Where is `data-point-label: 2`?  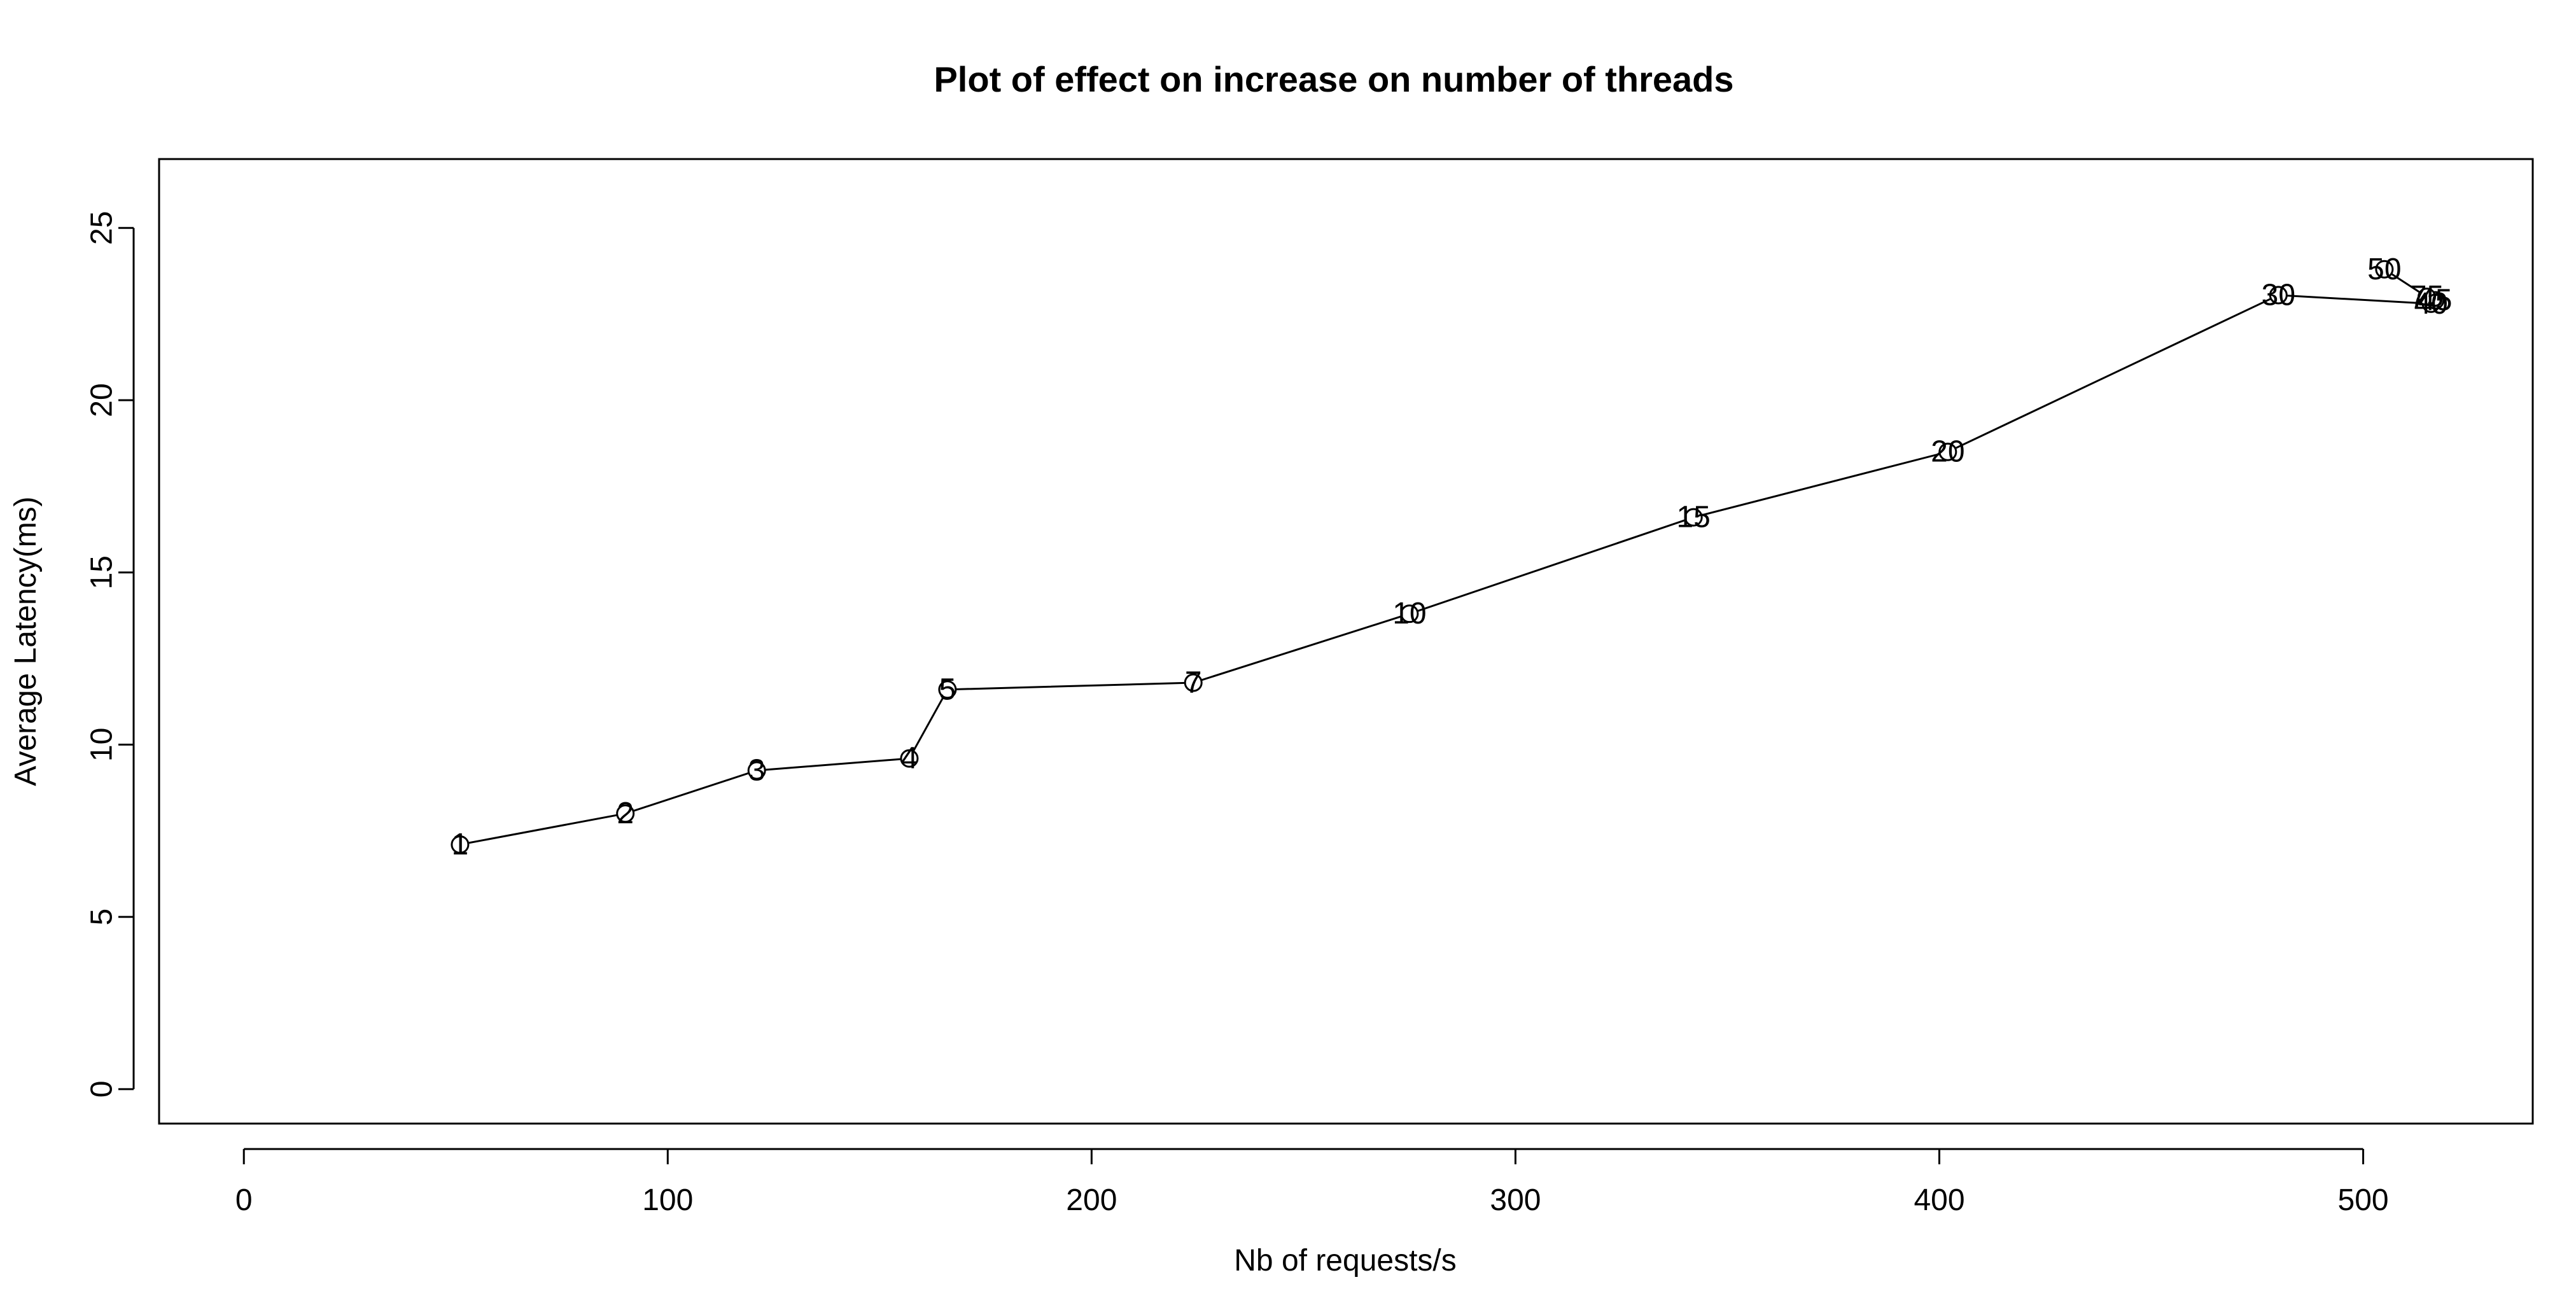
data-point-label: 2 is located at coordinates (625, 813).